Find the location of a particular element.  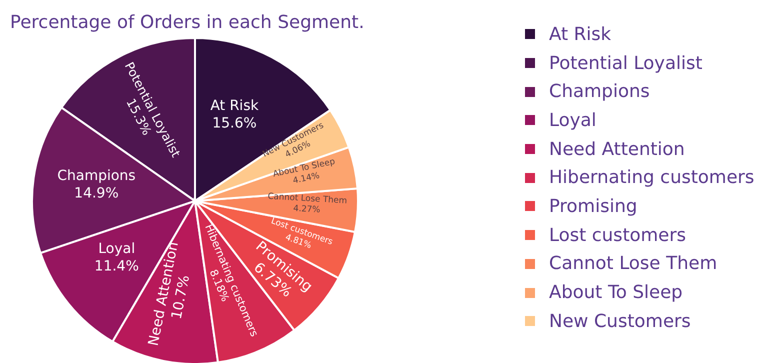

data-label: 11.4% is located at coordinates (116, 266).